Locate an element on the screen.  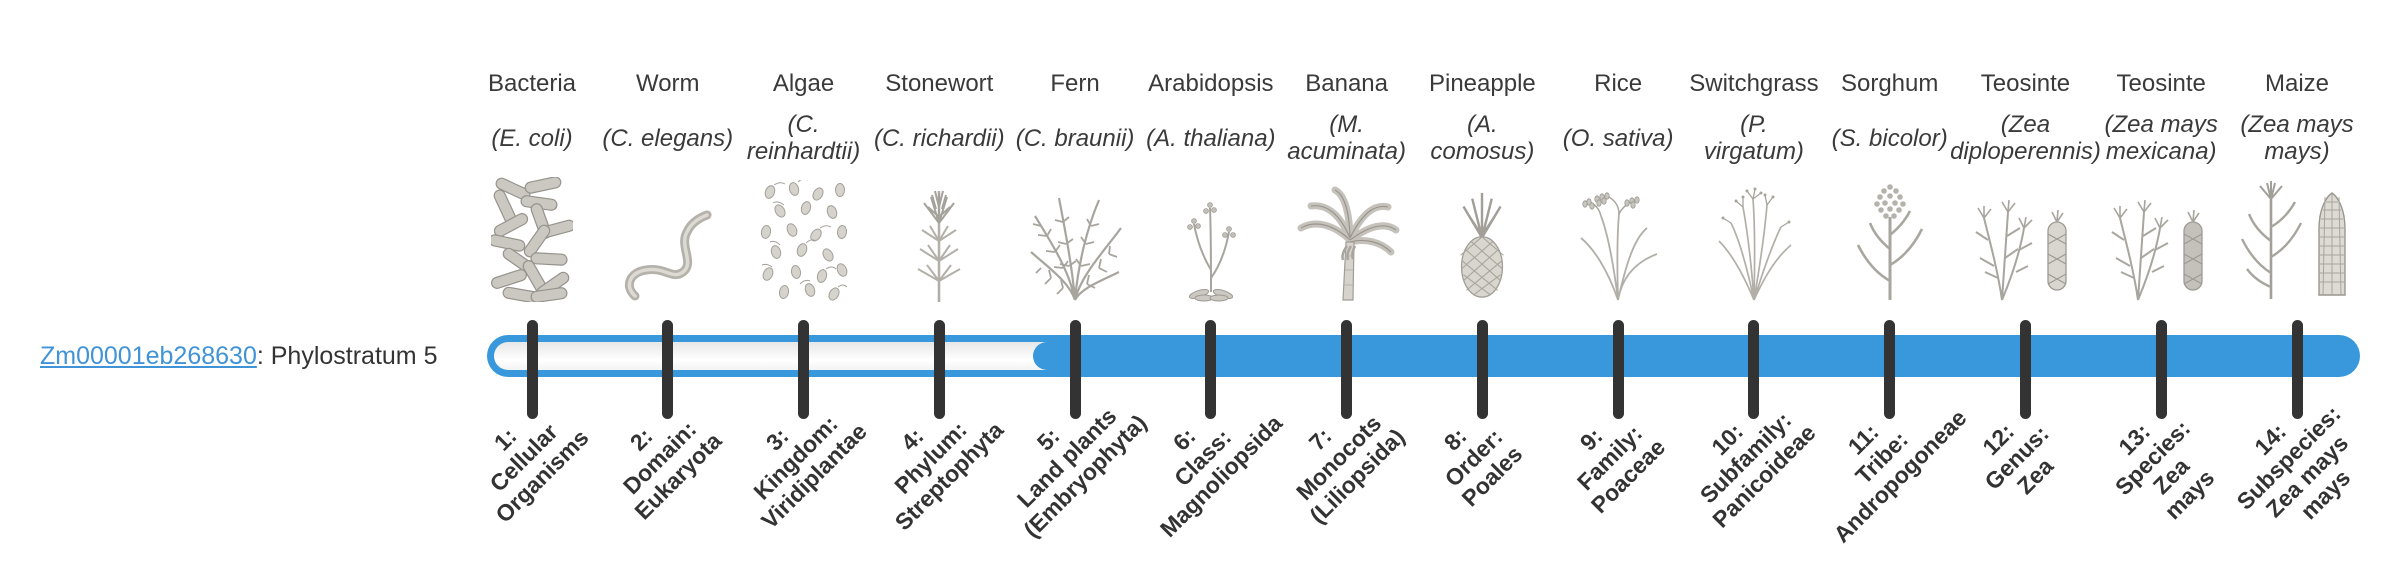
organism-common-name: Banana is located at coordinates (1346, 83).